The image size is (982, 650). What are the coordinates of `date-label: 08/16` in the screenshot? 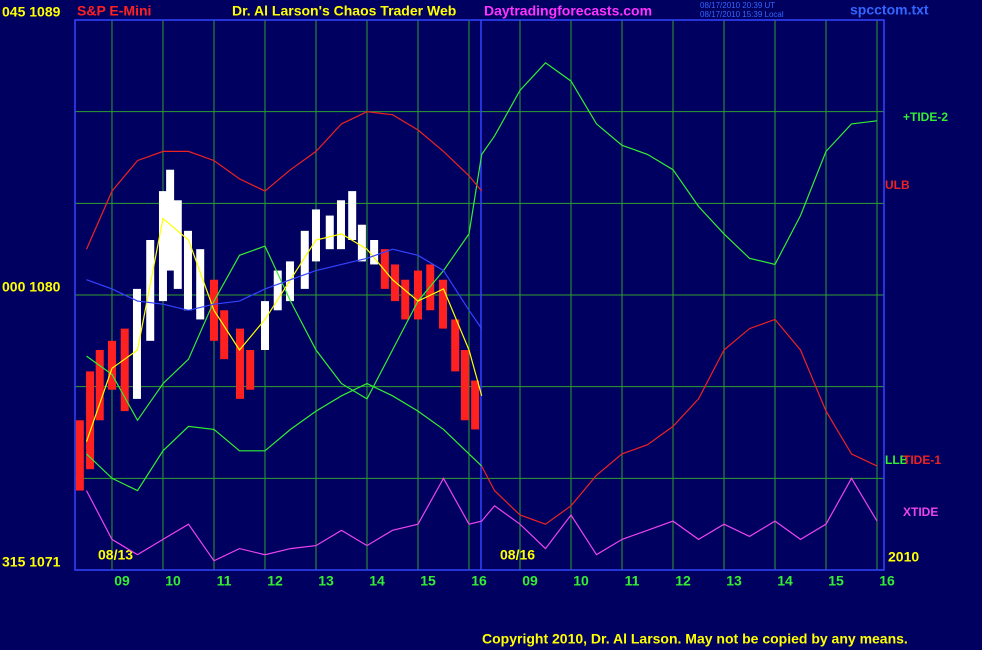 It's located at (517, 555).